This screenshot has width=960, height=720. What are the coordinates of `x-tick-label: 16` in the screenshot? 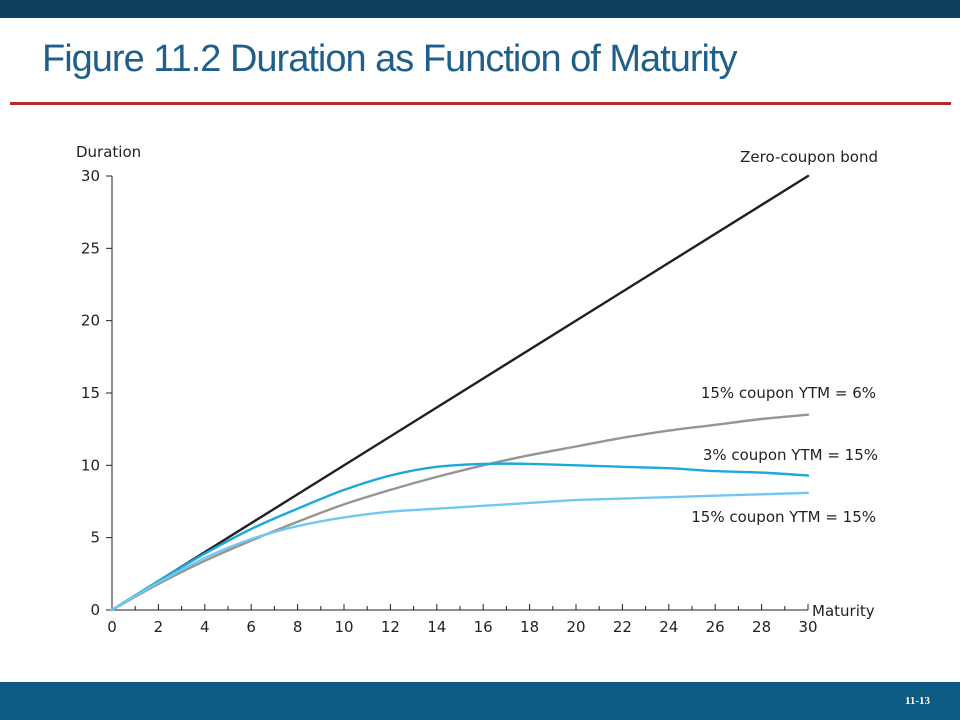 It's located at (483, 627).